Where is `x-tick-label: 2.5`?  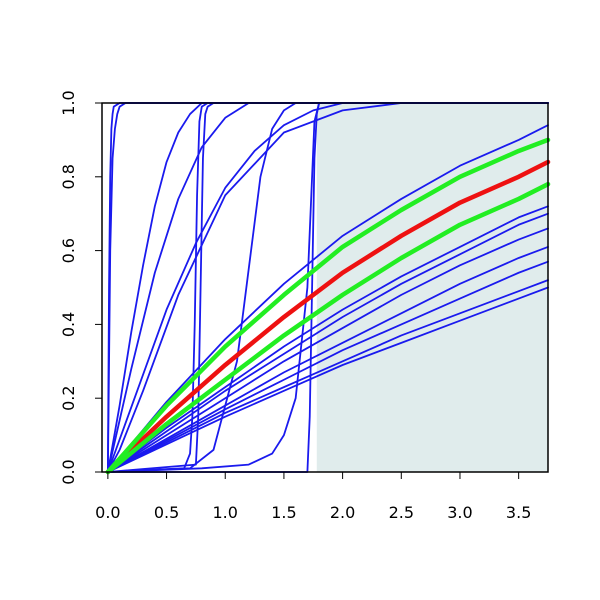 x-tick-label: 2.5 is located at coordinates (401, 512).